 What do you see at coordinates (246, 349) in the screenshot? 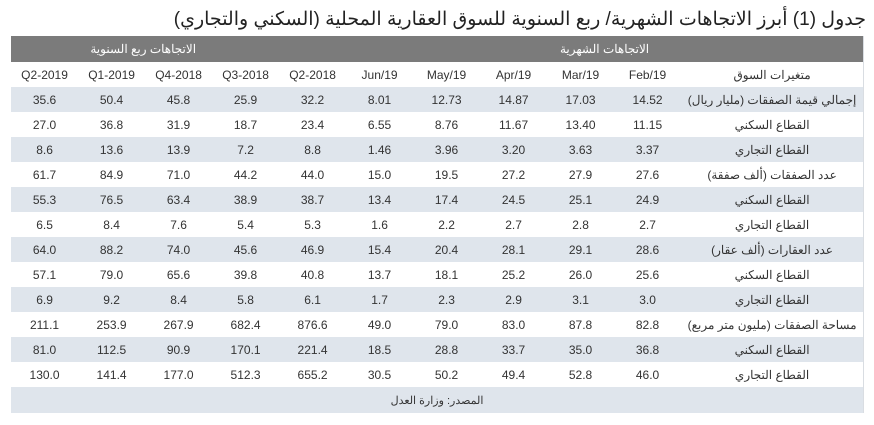
I see `table-cell: 170.1` at bounding box center [246, 349].